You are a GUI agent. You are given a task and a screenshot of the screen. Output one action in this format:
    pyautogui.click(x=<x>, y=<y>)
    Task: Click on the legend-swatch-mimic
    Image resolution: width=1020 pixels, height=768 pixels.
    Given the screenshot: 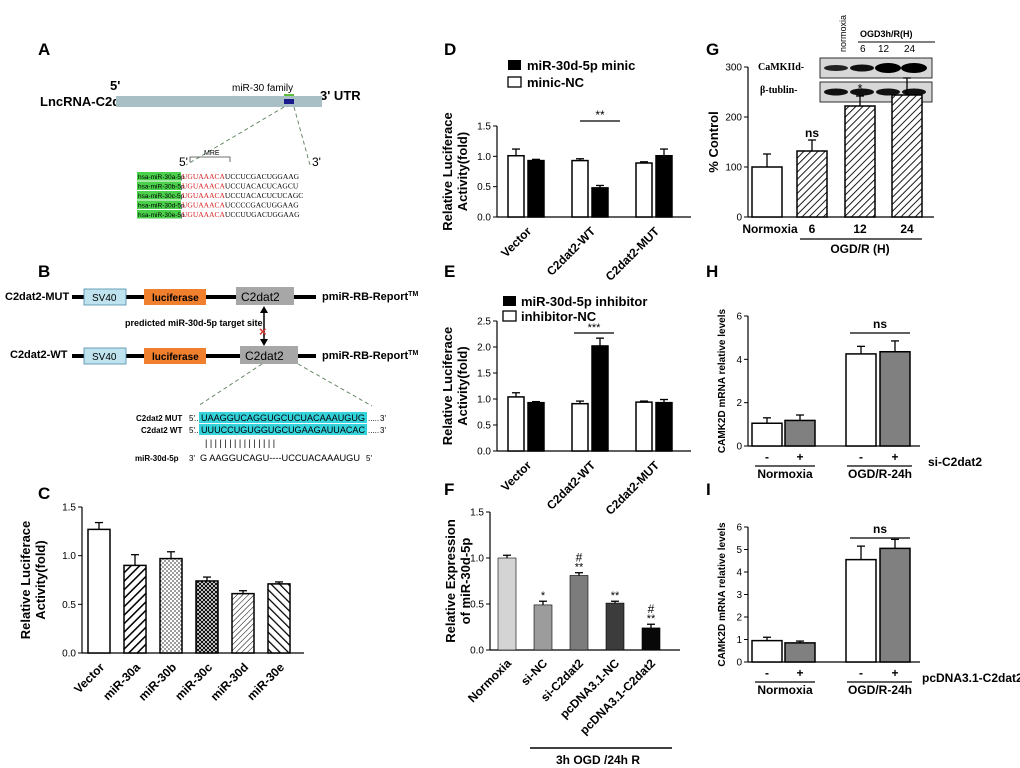 What is the action you would take?
    pyautogui.click(x=514, y=65)
    